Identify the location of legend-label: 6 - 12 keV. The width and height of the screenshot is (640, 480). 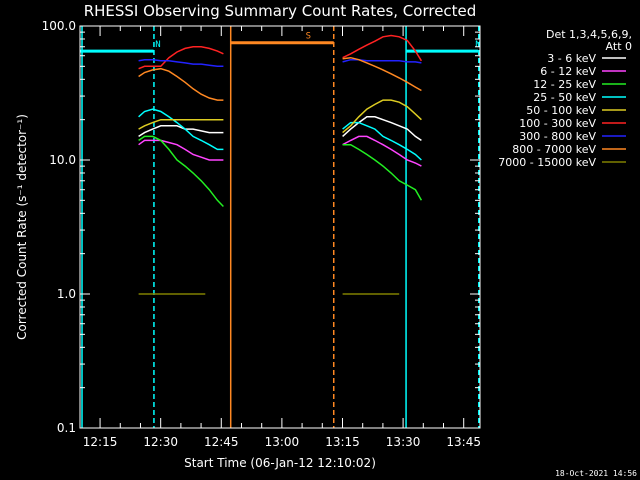
(568, 71).